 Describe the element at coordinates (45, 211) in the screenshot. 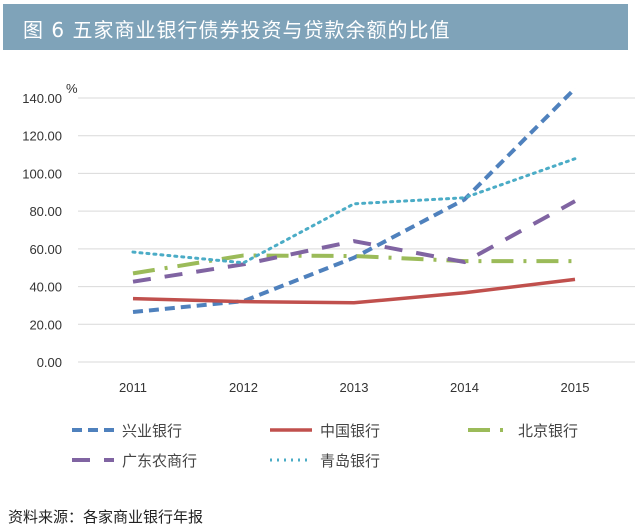

I see `y-tick-label: 80.00` at that location.